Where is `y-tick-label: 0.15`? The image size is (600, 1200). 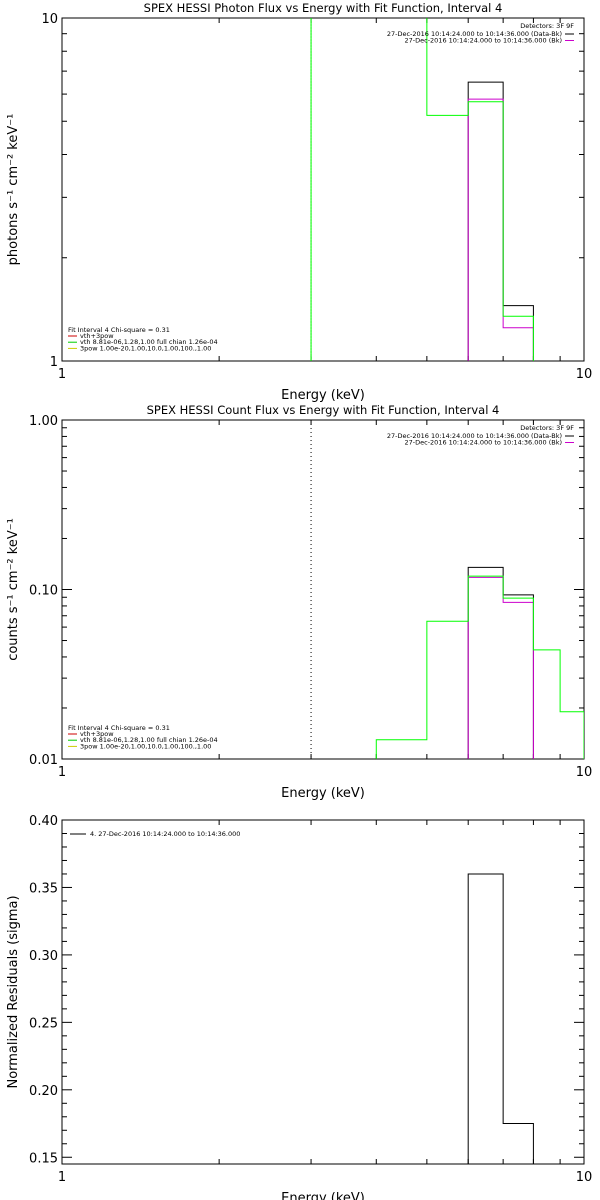 y-tick-label: 0.15 is located at coordinates (43, 1158).